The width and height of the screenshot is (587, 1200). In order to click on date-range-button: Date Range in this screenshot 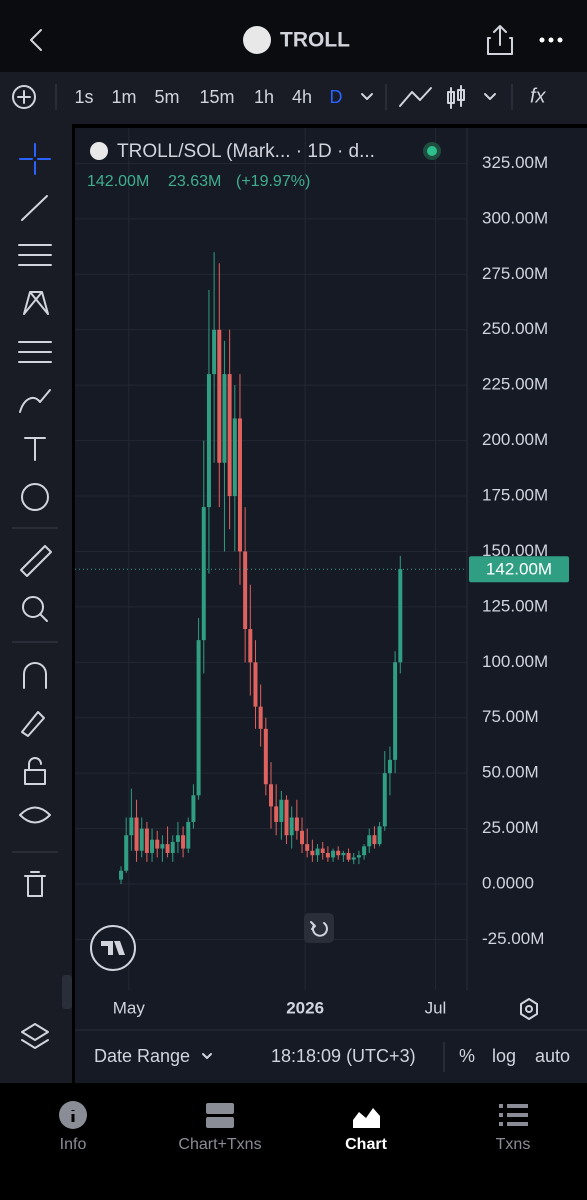, I will do `click(142, 1056)`.